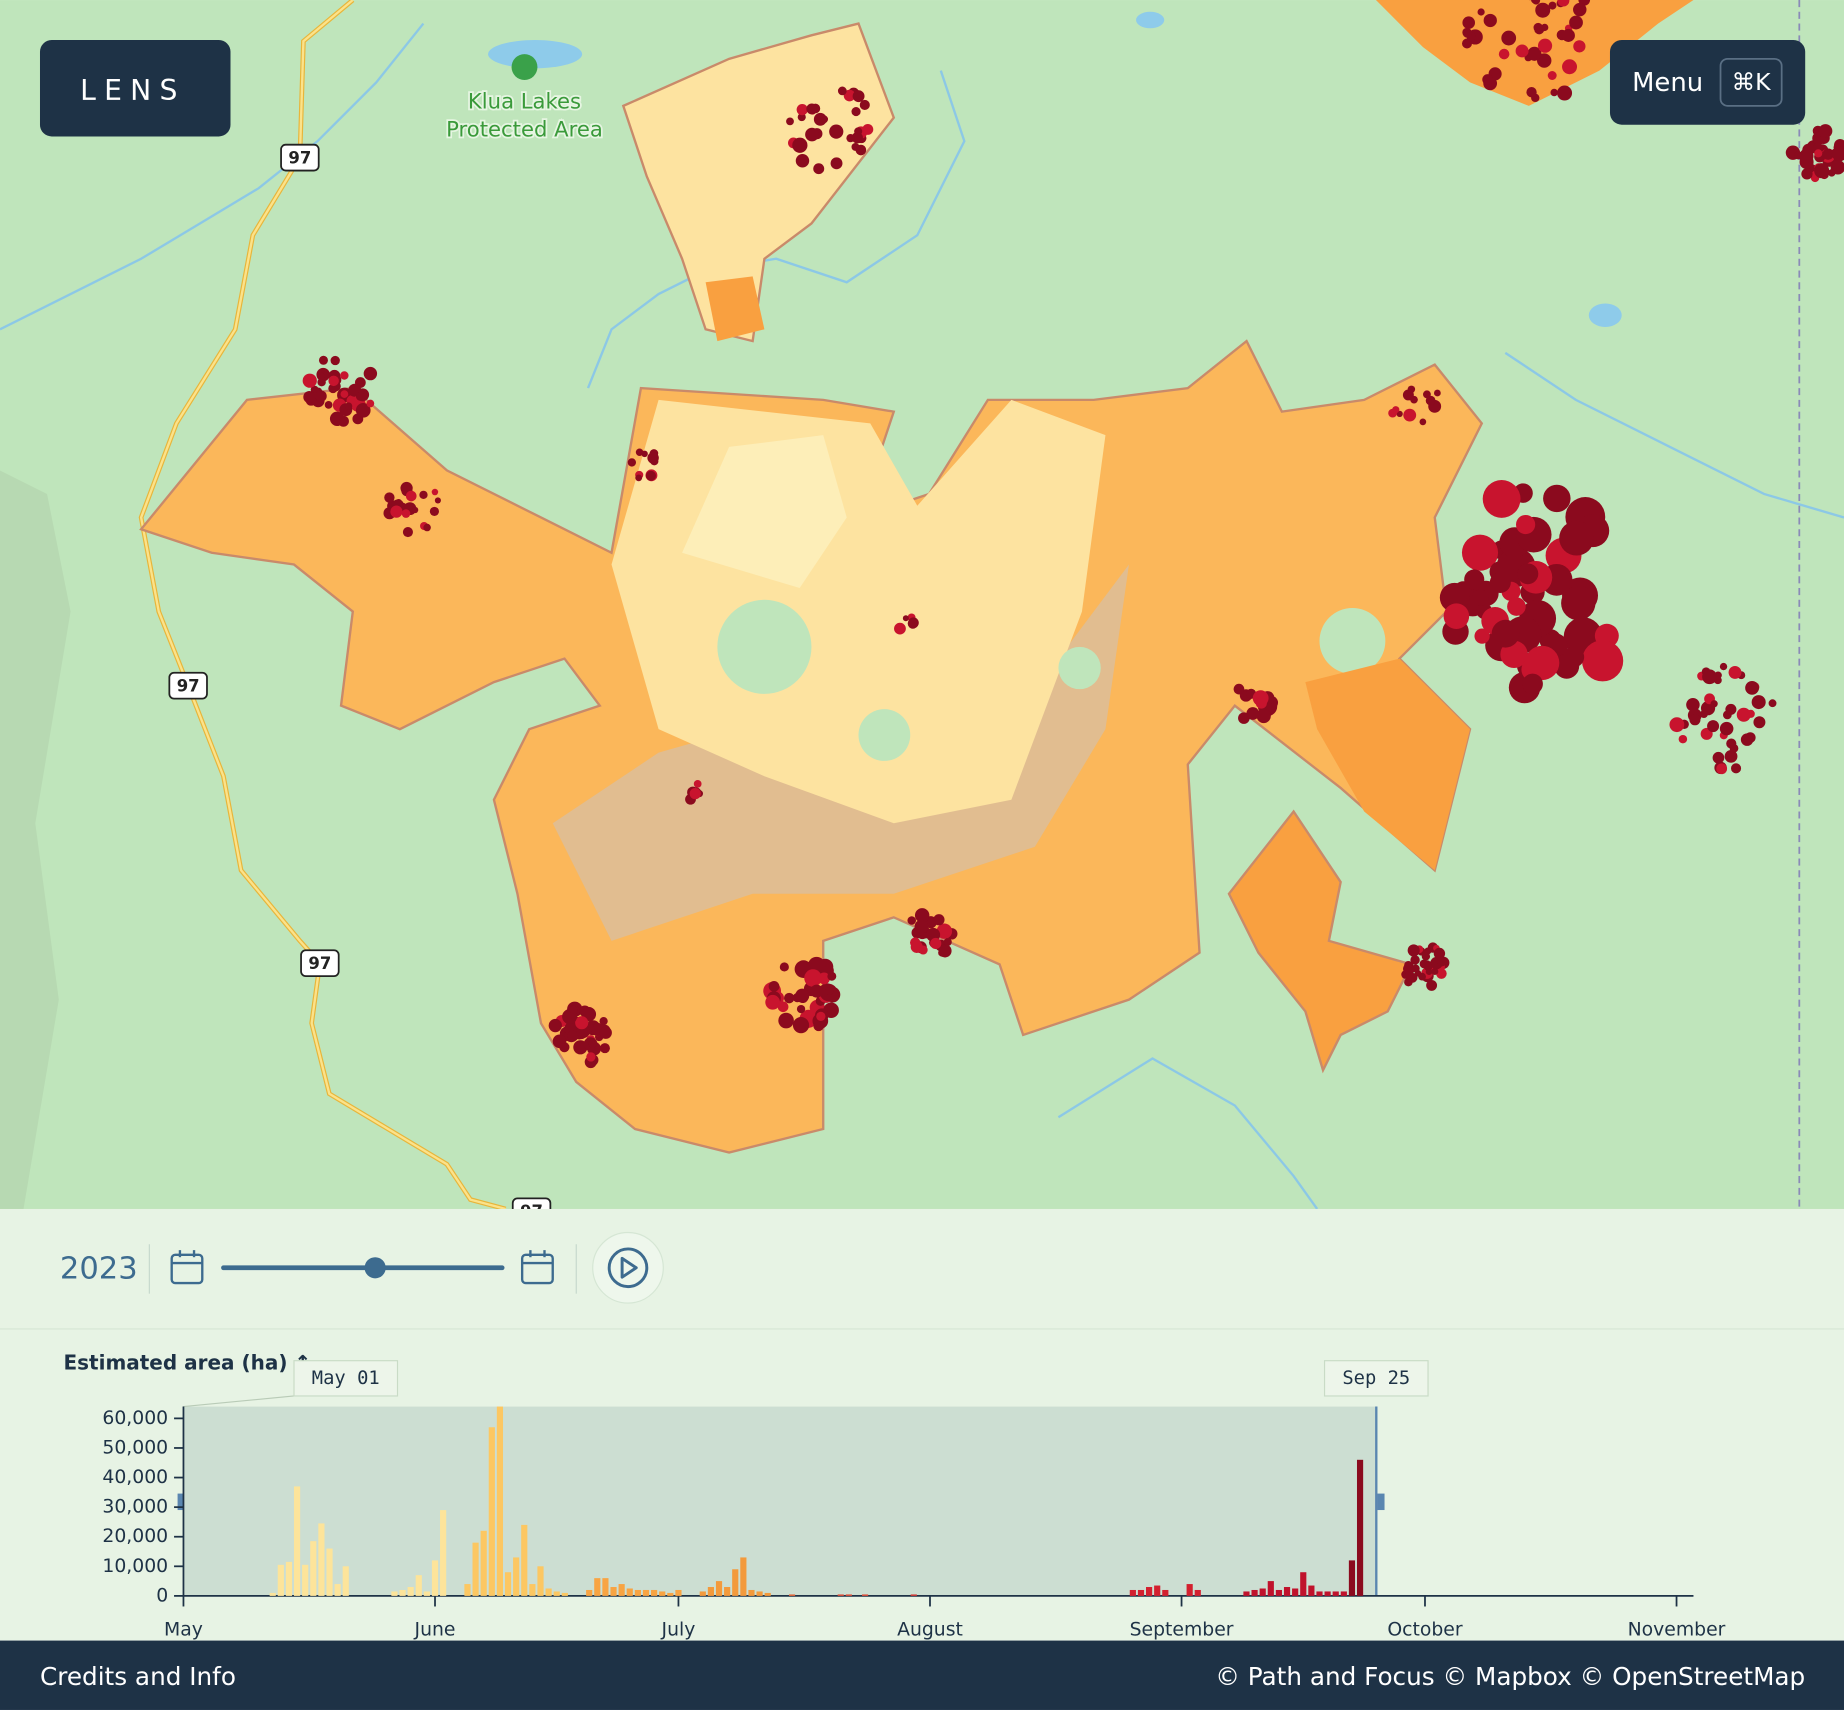 This screenshot has height=1710, width=1844. I want to click on menu-button: Menu ⌘K, so click(1707, 82).